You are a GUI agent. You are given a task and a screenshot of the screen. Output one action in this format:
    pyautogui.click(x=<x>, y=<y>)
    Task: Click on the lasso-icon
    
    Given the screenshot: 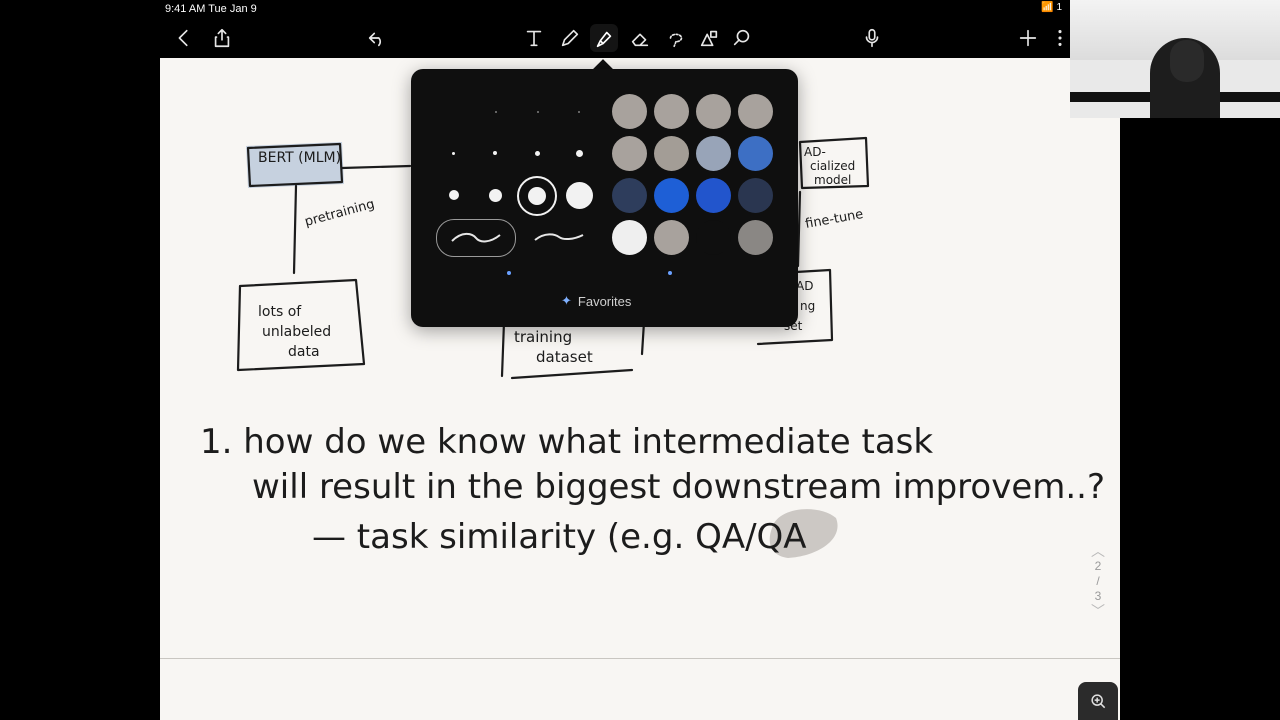 What is the action you would take?
    pyautogui.click(x=676, y=38)
    